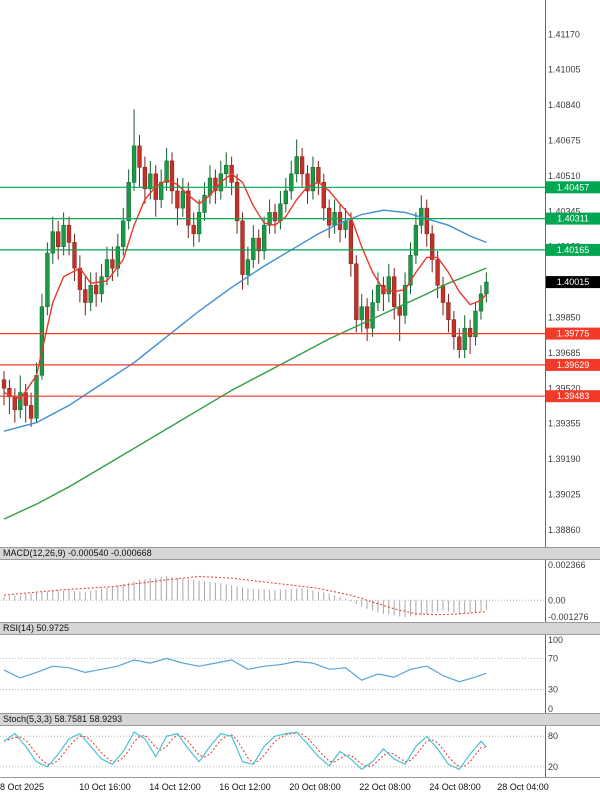 The width and height of the screenshot is (600, 799). Describe the element at coordinates (385, 787) in the screenshot. I see `time-label: 22 Oct 08:00` at that location.